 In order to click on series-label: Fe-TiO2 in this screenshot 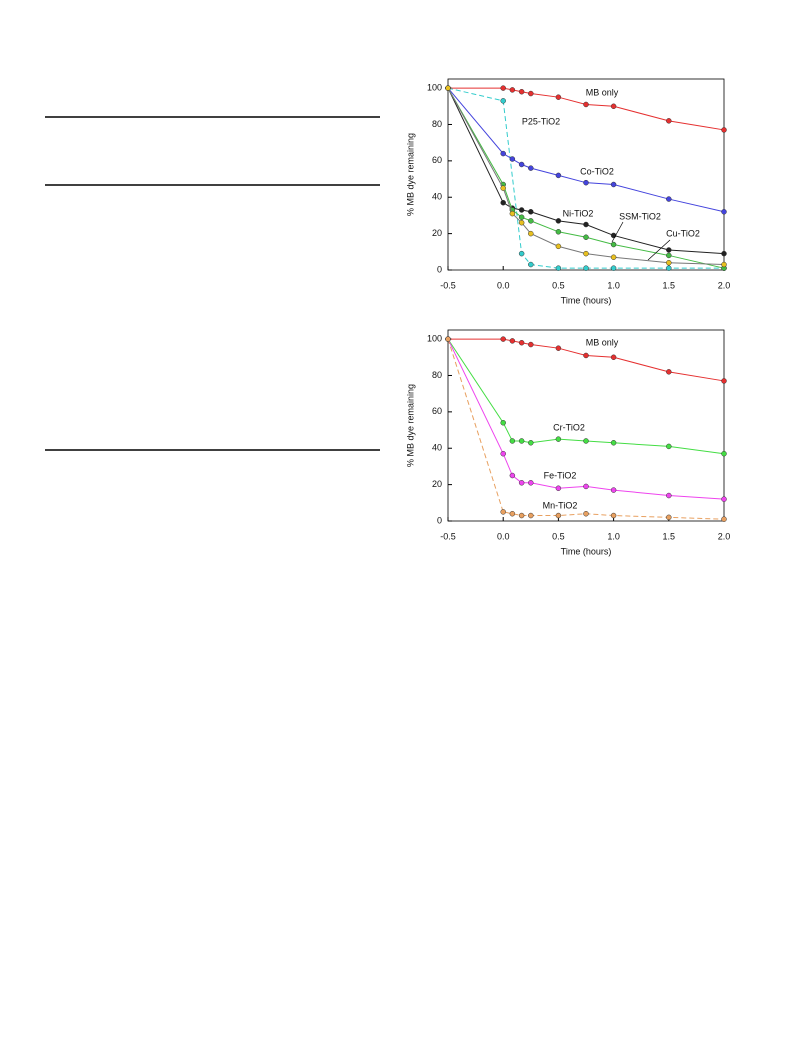, I will do `click(560, 475)`.